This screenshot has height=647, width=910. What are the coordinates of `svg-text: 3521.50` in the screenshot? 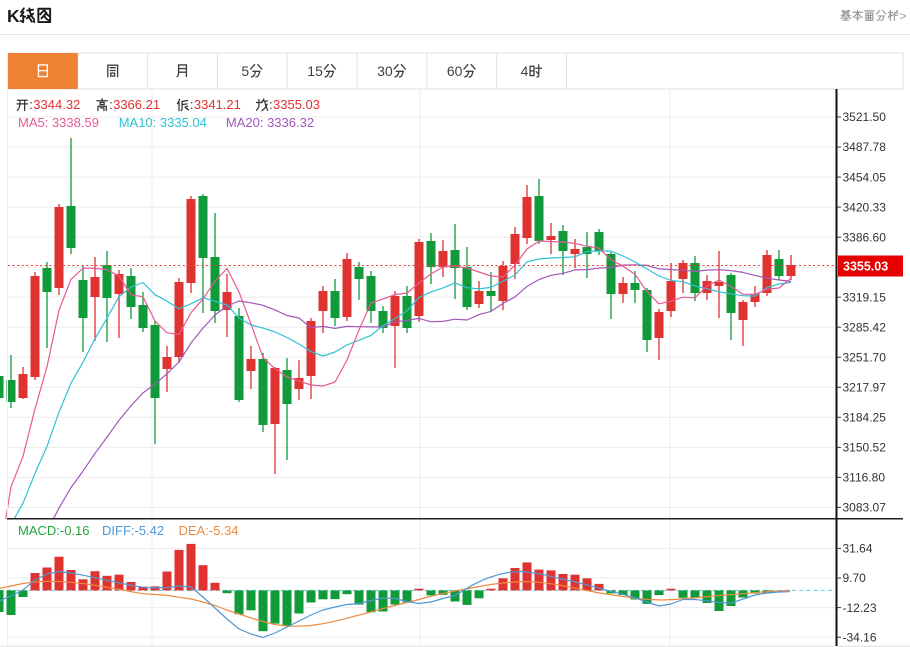 It's located at (865, 117).